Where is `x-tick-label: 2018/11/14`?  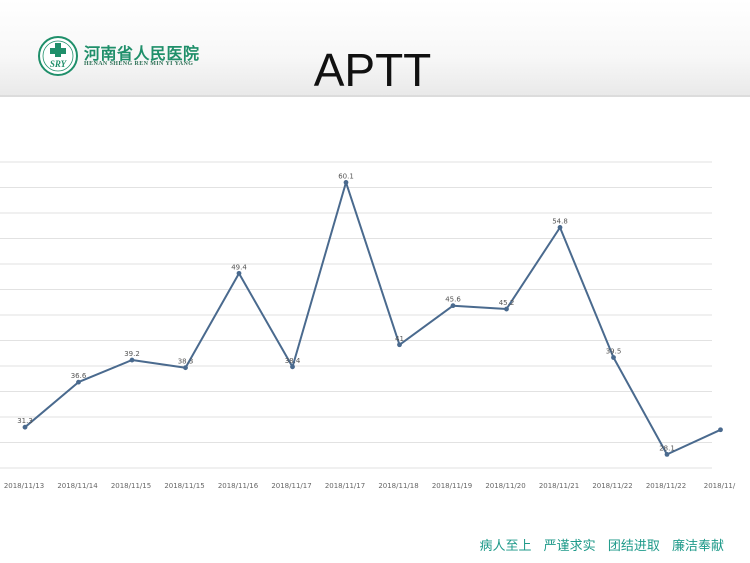 x-tick-label: 2018/11/14 is located at coordinates (77, 486).